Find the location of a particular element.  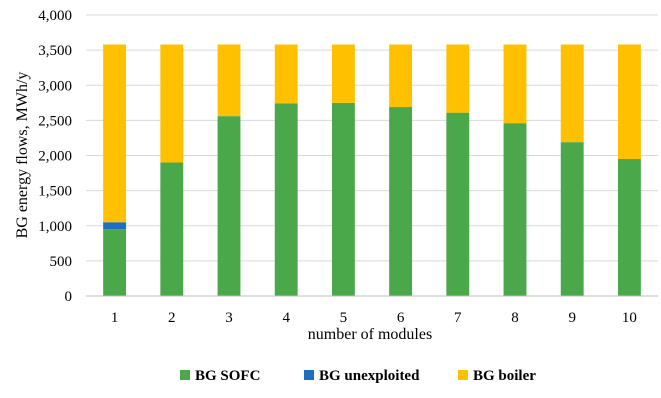

legend-swatch-bg-boiler is located at coordinates (463, 375).